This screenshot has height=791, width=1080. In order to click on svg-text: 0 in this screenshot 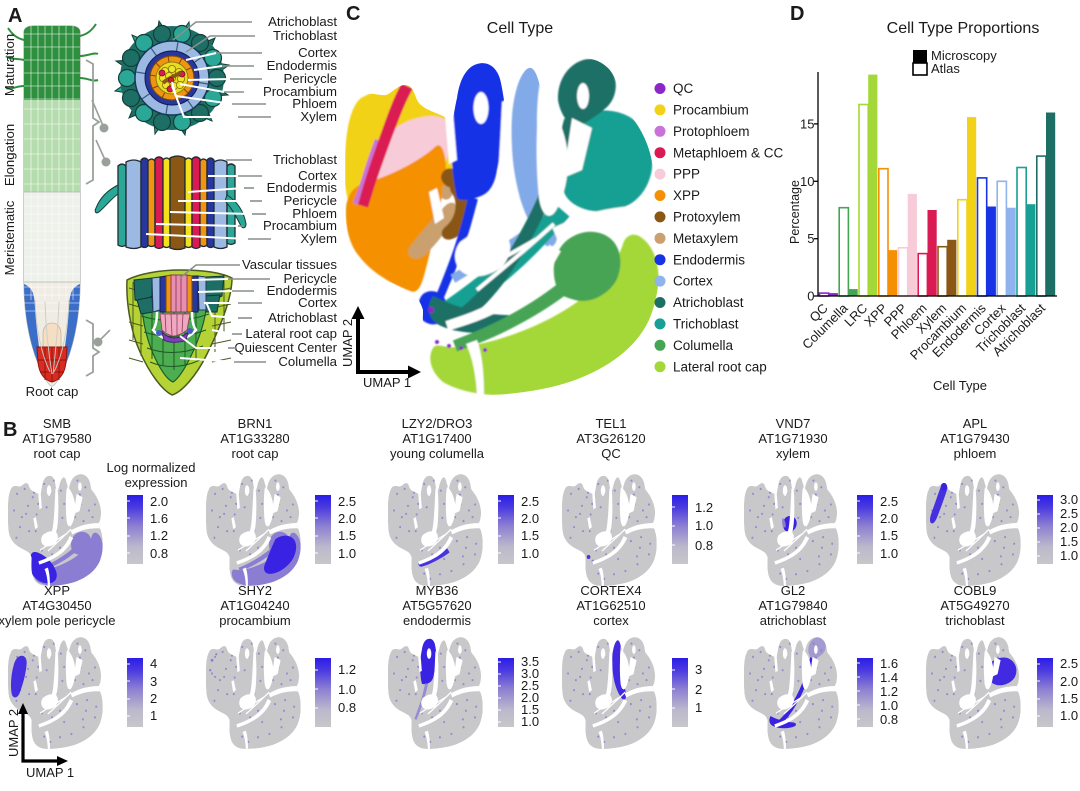, I will do `click(810, 296)`.